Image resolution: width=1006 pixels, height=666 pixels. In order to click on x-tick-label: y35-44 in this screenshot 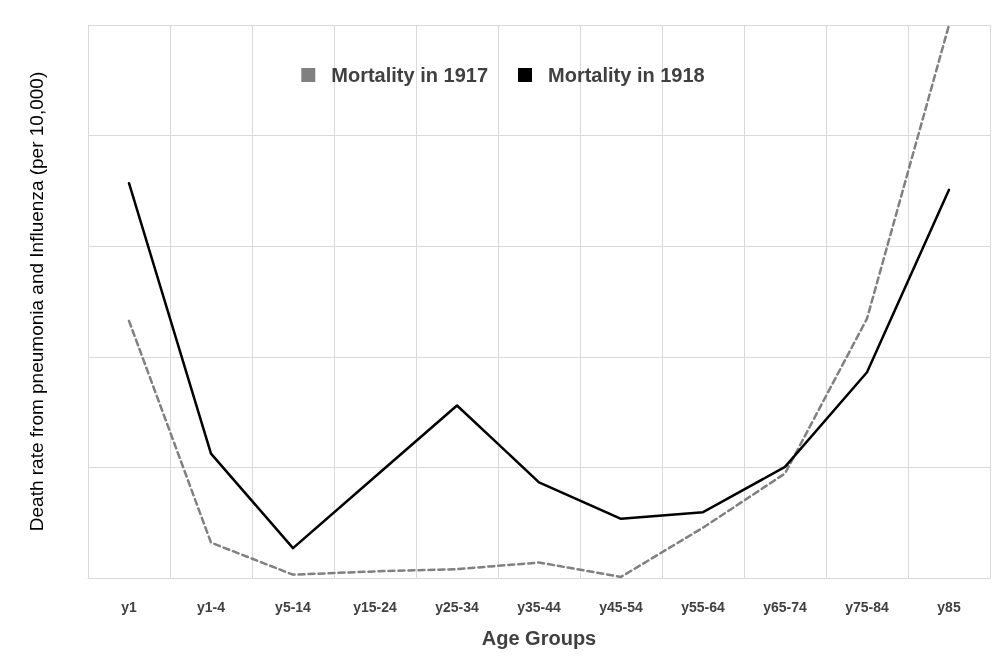, I will do `click(539, 607)`.